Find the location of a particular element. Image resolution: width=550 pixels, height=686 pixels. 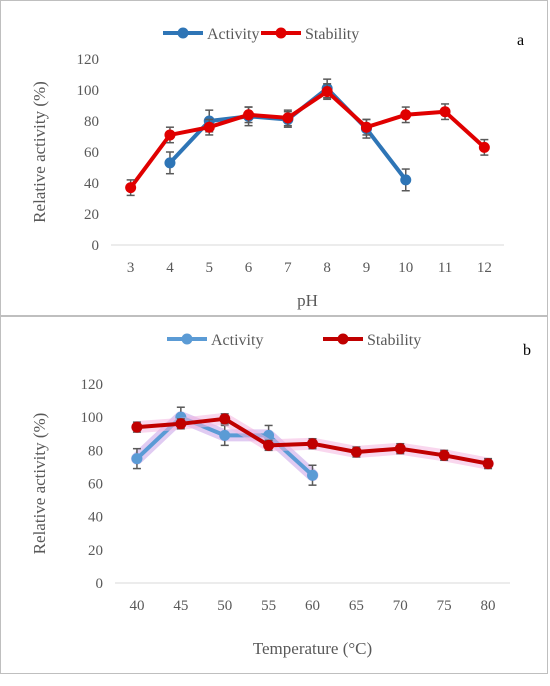

chart-a-x-tick-label: 6 is located at coordinates (249, 268).